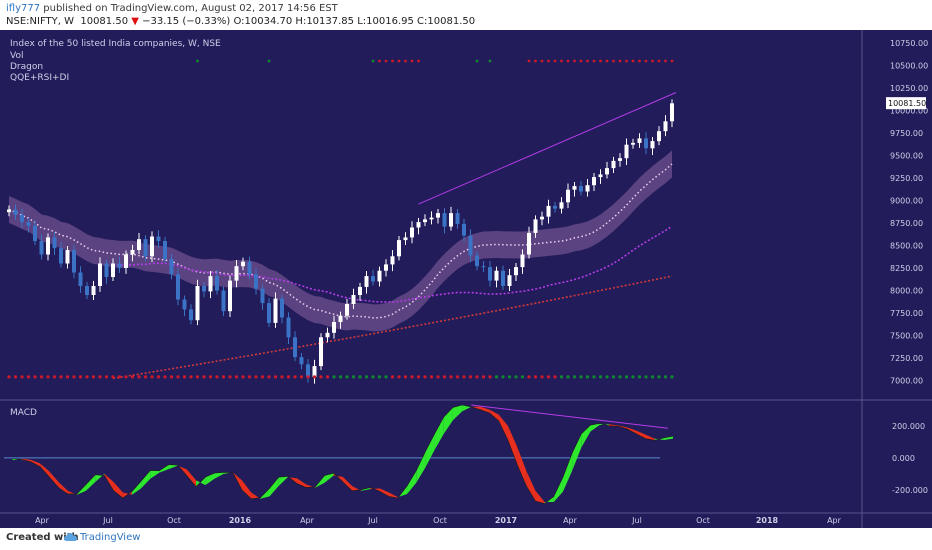  I want to click on price-tick-label: 10000.00, so click(909, 111).